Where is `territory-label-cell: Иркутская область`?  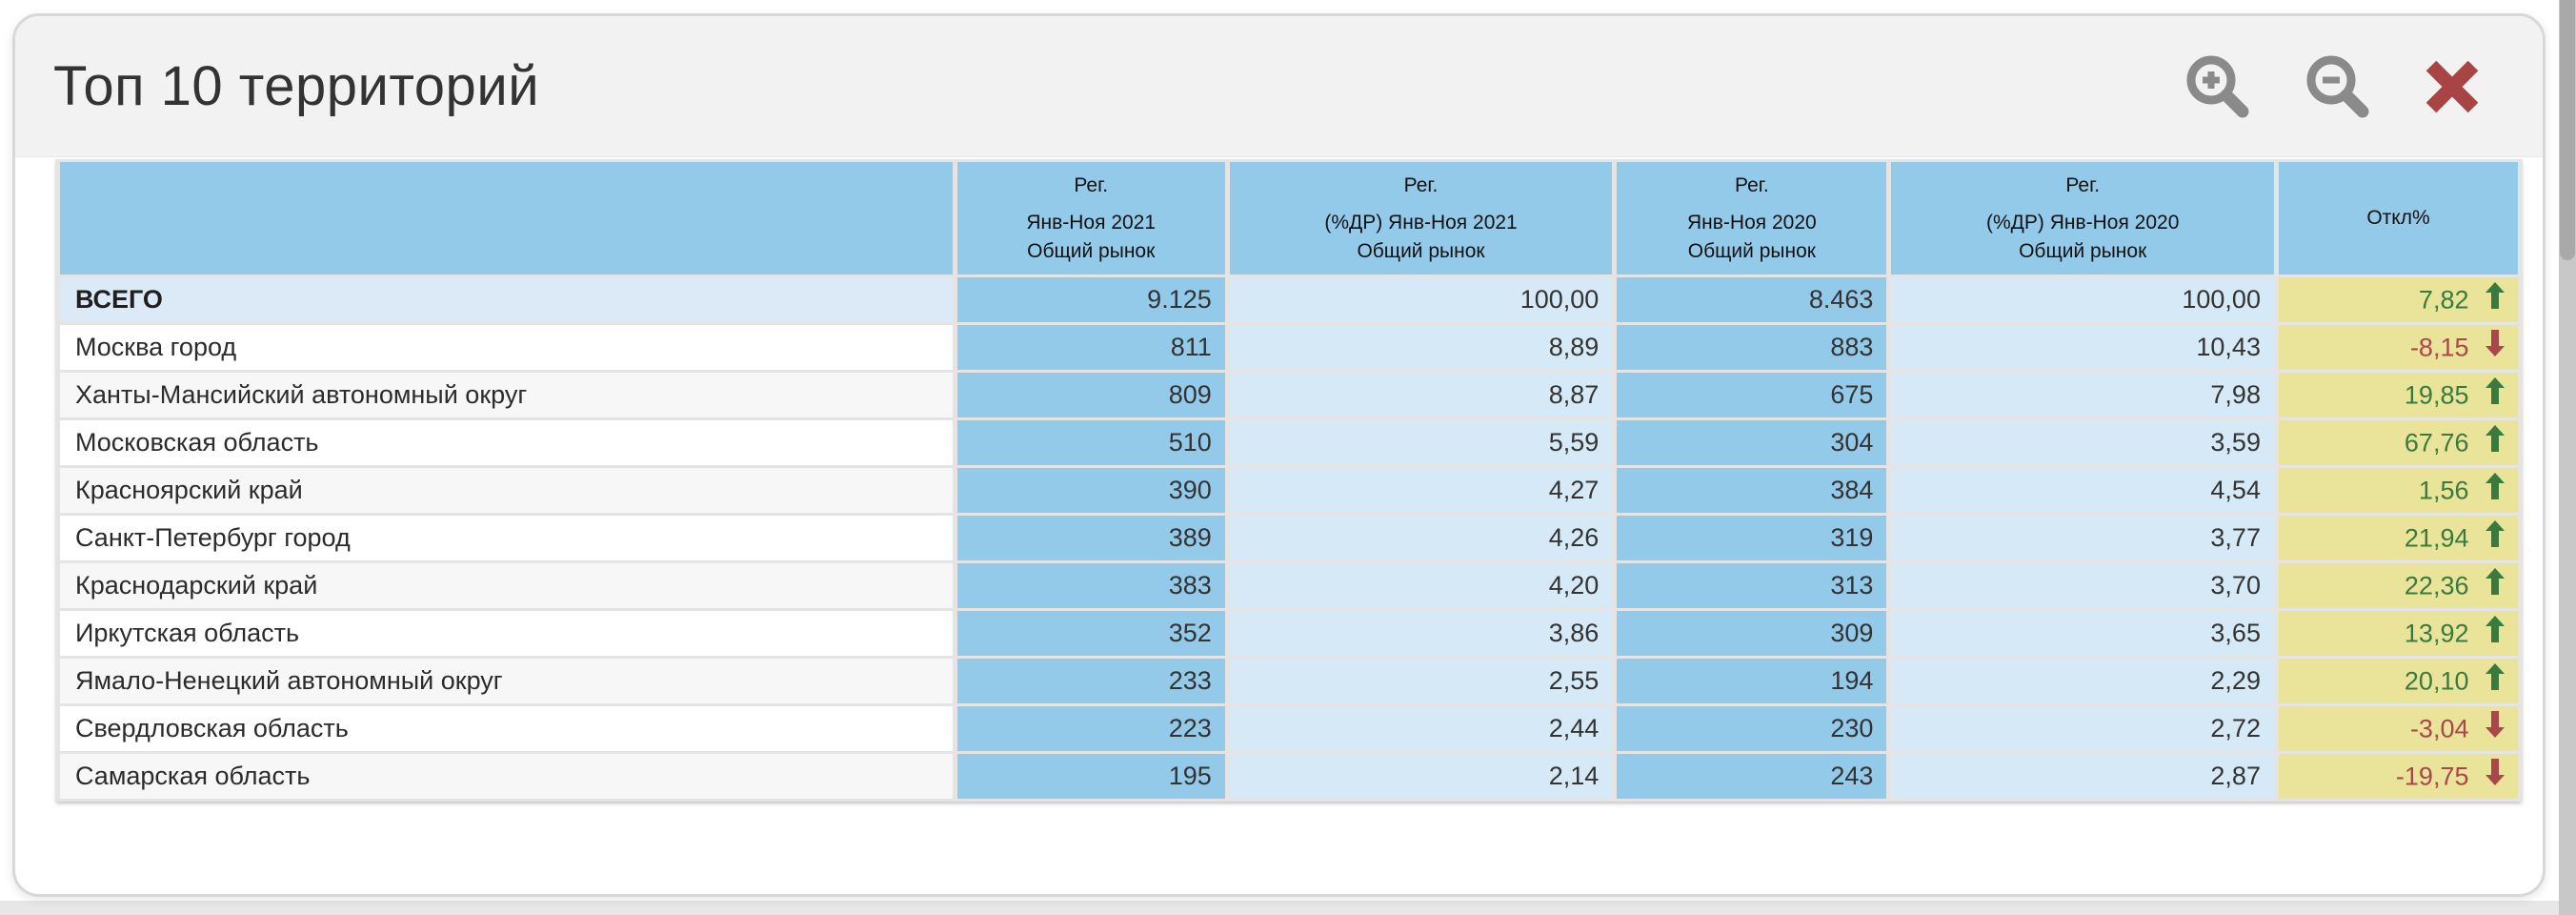 territory-label-cell: Иркутская область is located at coordinates (506, 634).